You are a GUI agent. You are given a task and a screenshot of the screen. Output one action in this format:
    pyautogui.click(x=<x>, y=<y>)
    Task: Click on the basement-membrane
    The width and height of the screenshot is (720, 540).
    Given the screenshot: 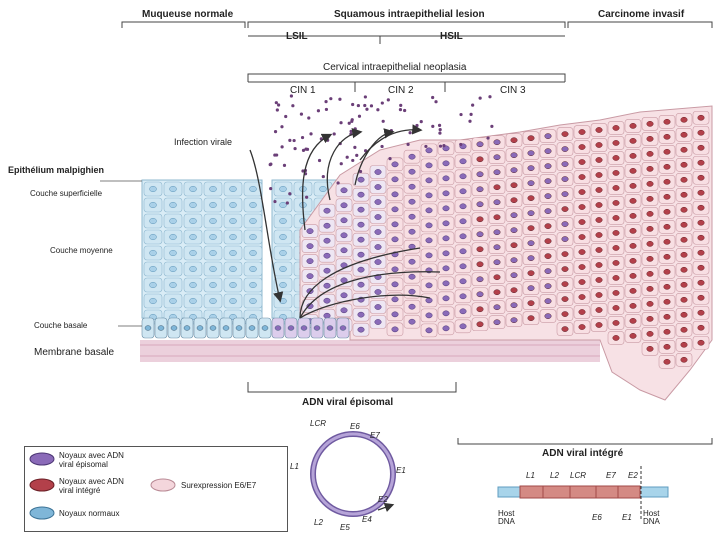 What is the action you would take?
    pyautogui.click(x=370, y=351)
    